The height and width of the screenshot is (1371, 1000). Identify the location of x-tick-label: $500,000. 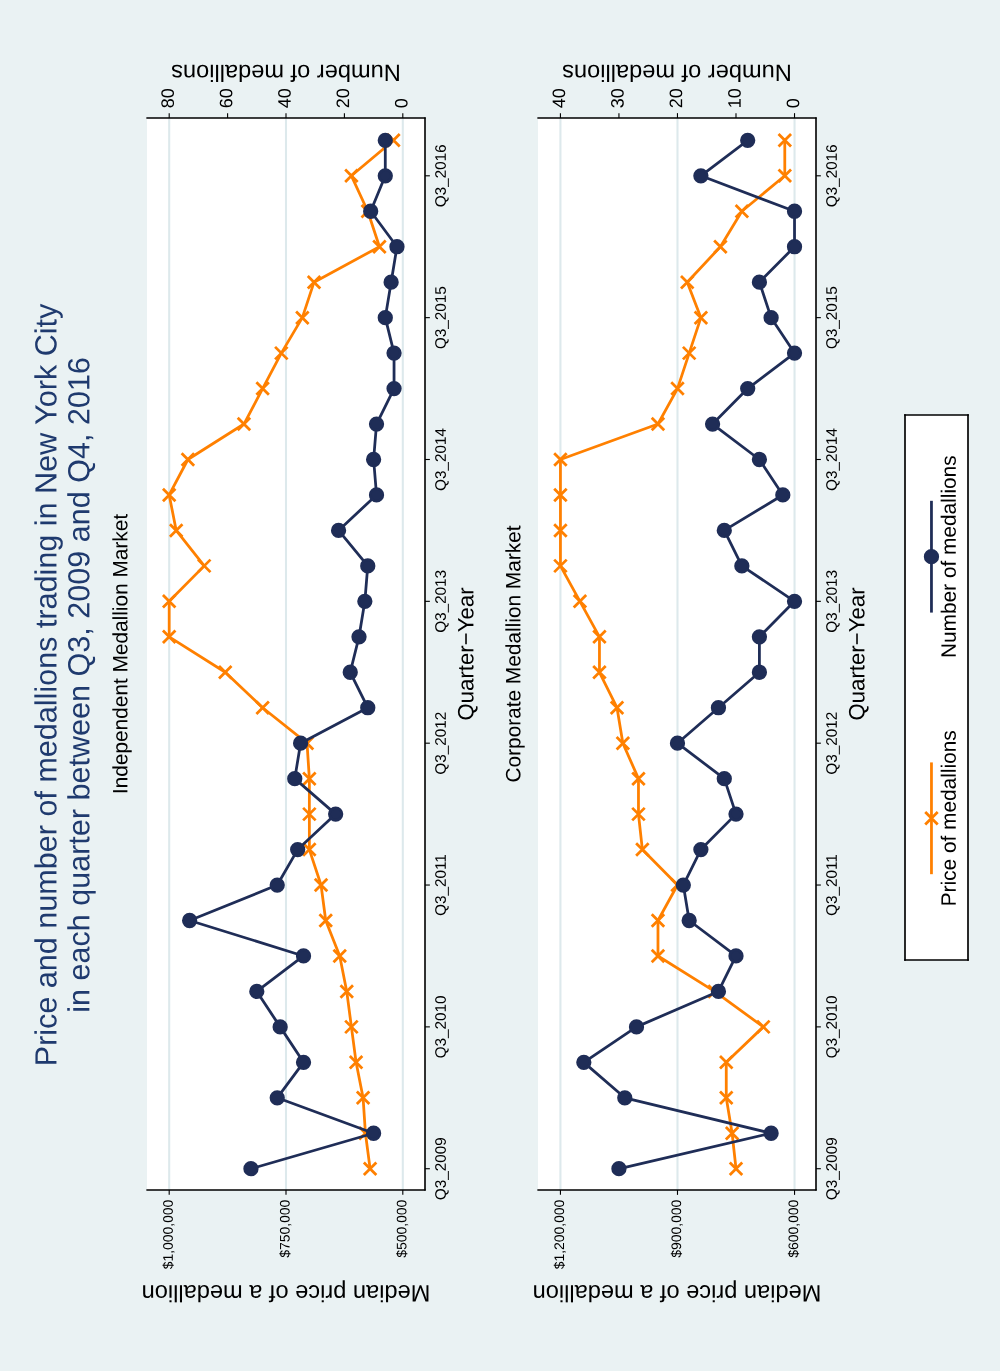
(402, 1229).